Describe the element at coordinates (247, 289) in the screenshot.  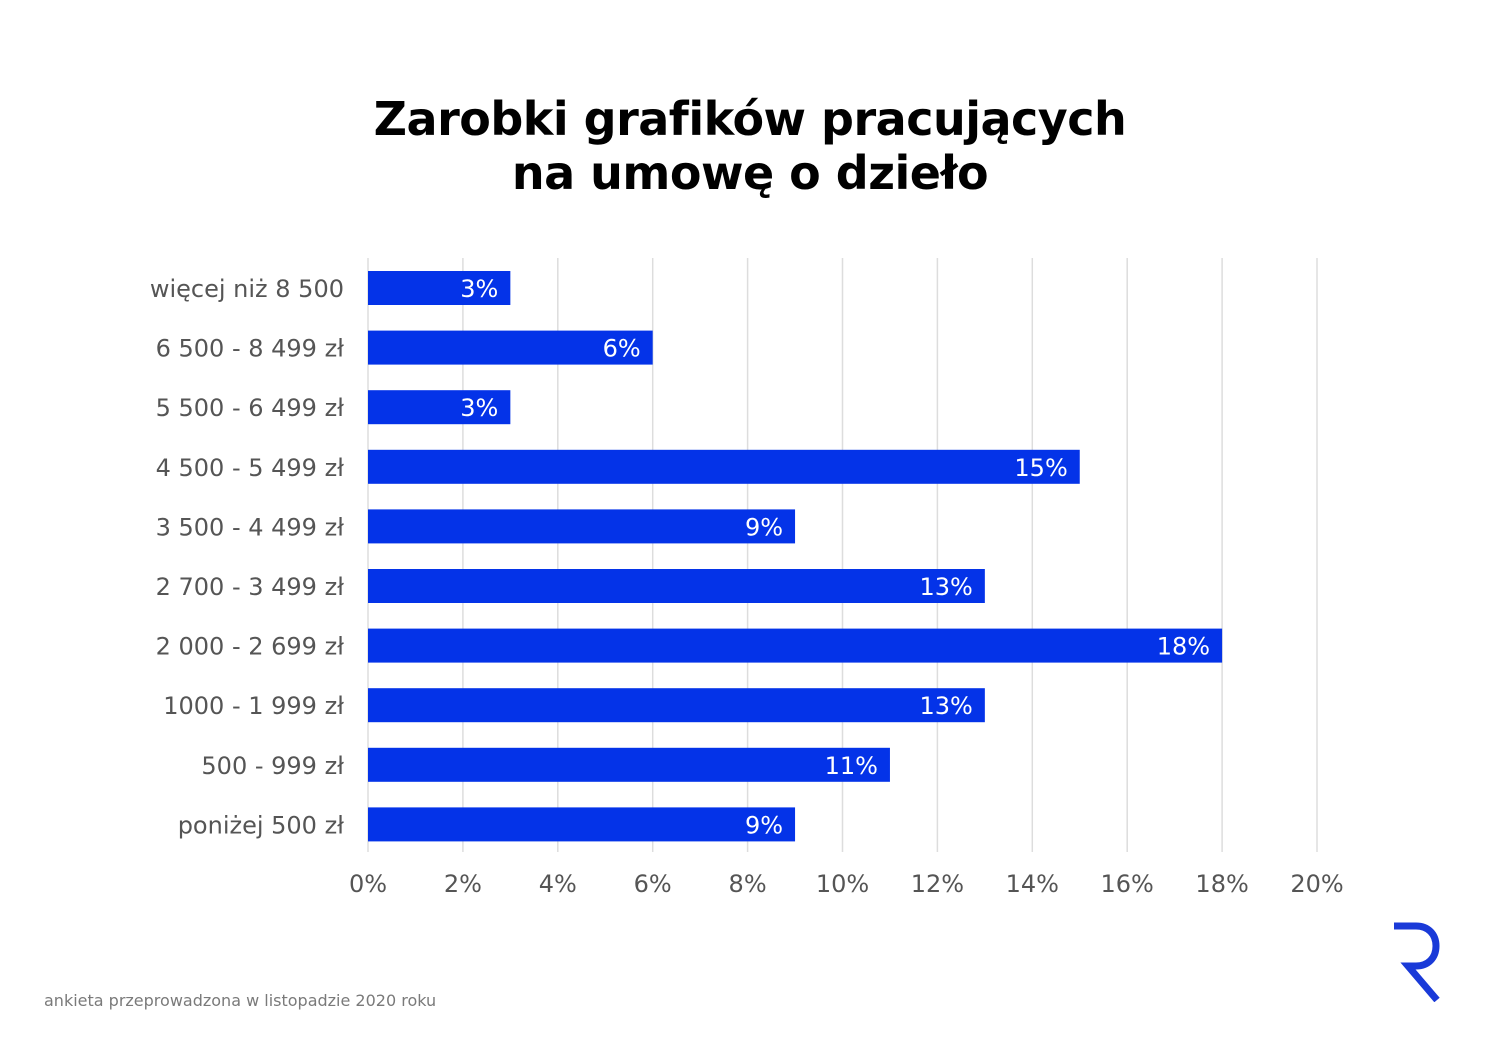
I see `category-label: więcej niż 8 500` at that location.